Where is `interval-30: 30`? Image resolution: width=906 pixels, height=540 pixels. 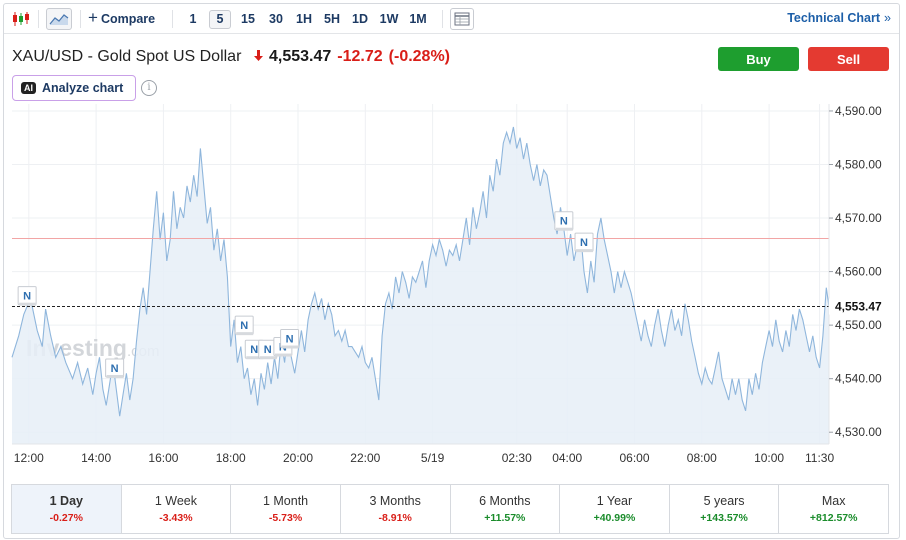
interval-30: 30 is located at coordinates (276, 19).